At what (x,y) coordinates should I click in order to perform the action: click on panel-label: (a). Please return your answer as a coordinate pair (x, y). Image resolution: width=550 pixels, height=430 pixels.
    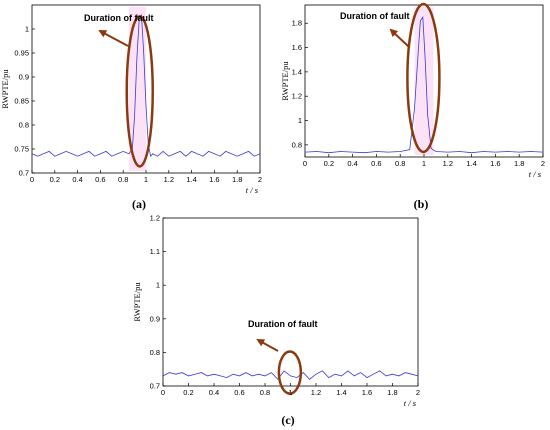
    Looking at the image, I should click on (139, 204).